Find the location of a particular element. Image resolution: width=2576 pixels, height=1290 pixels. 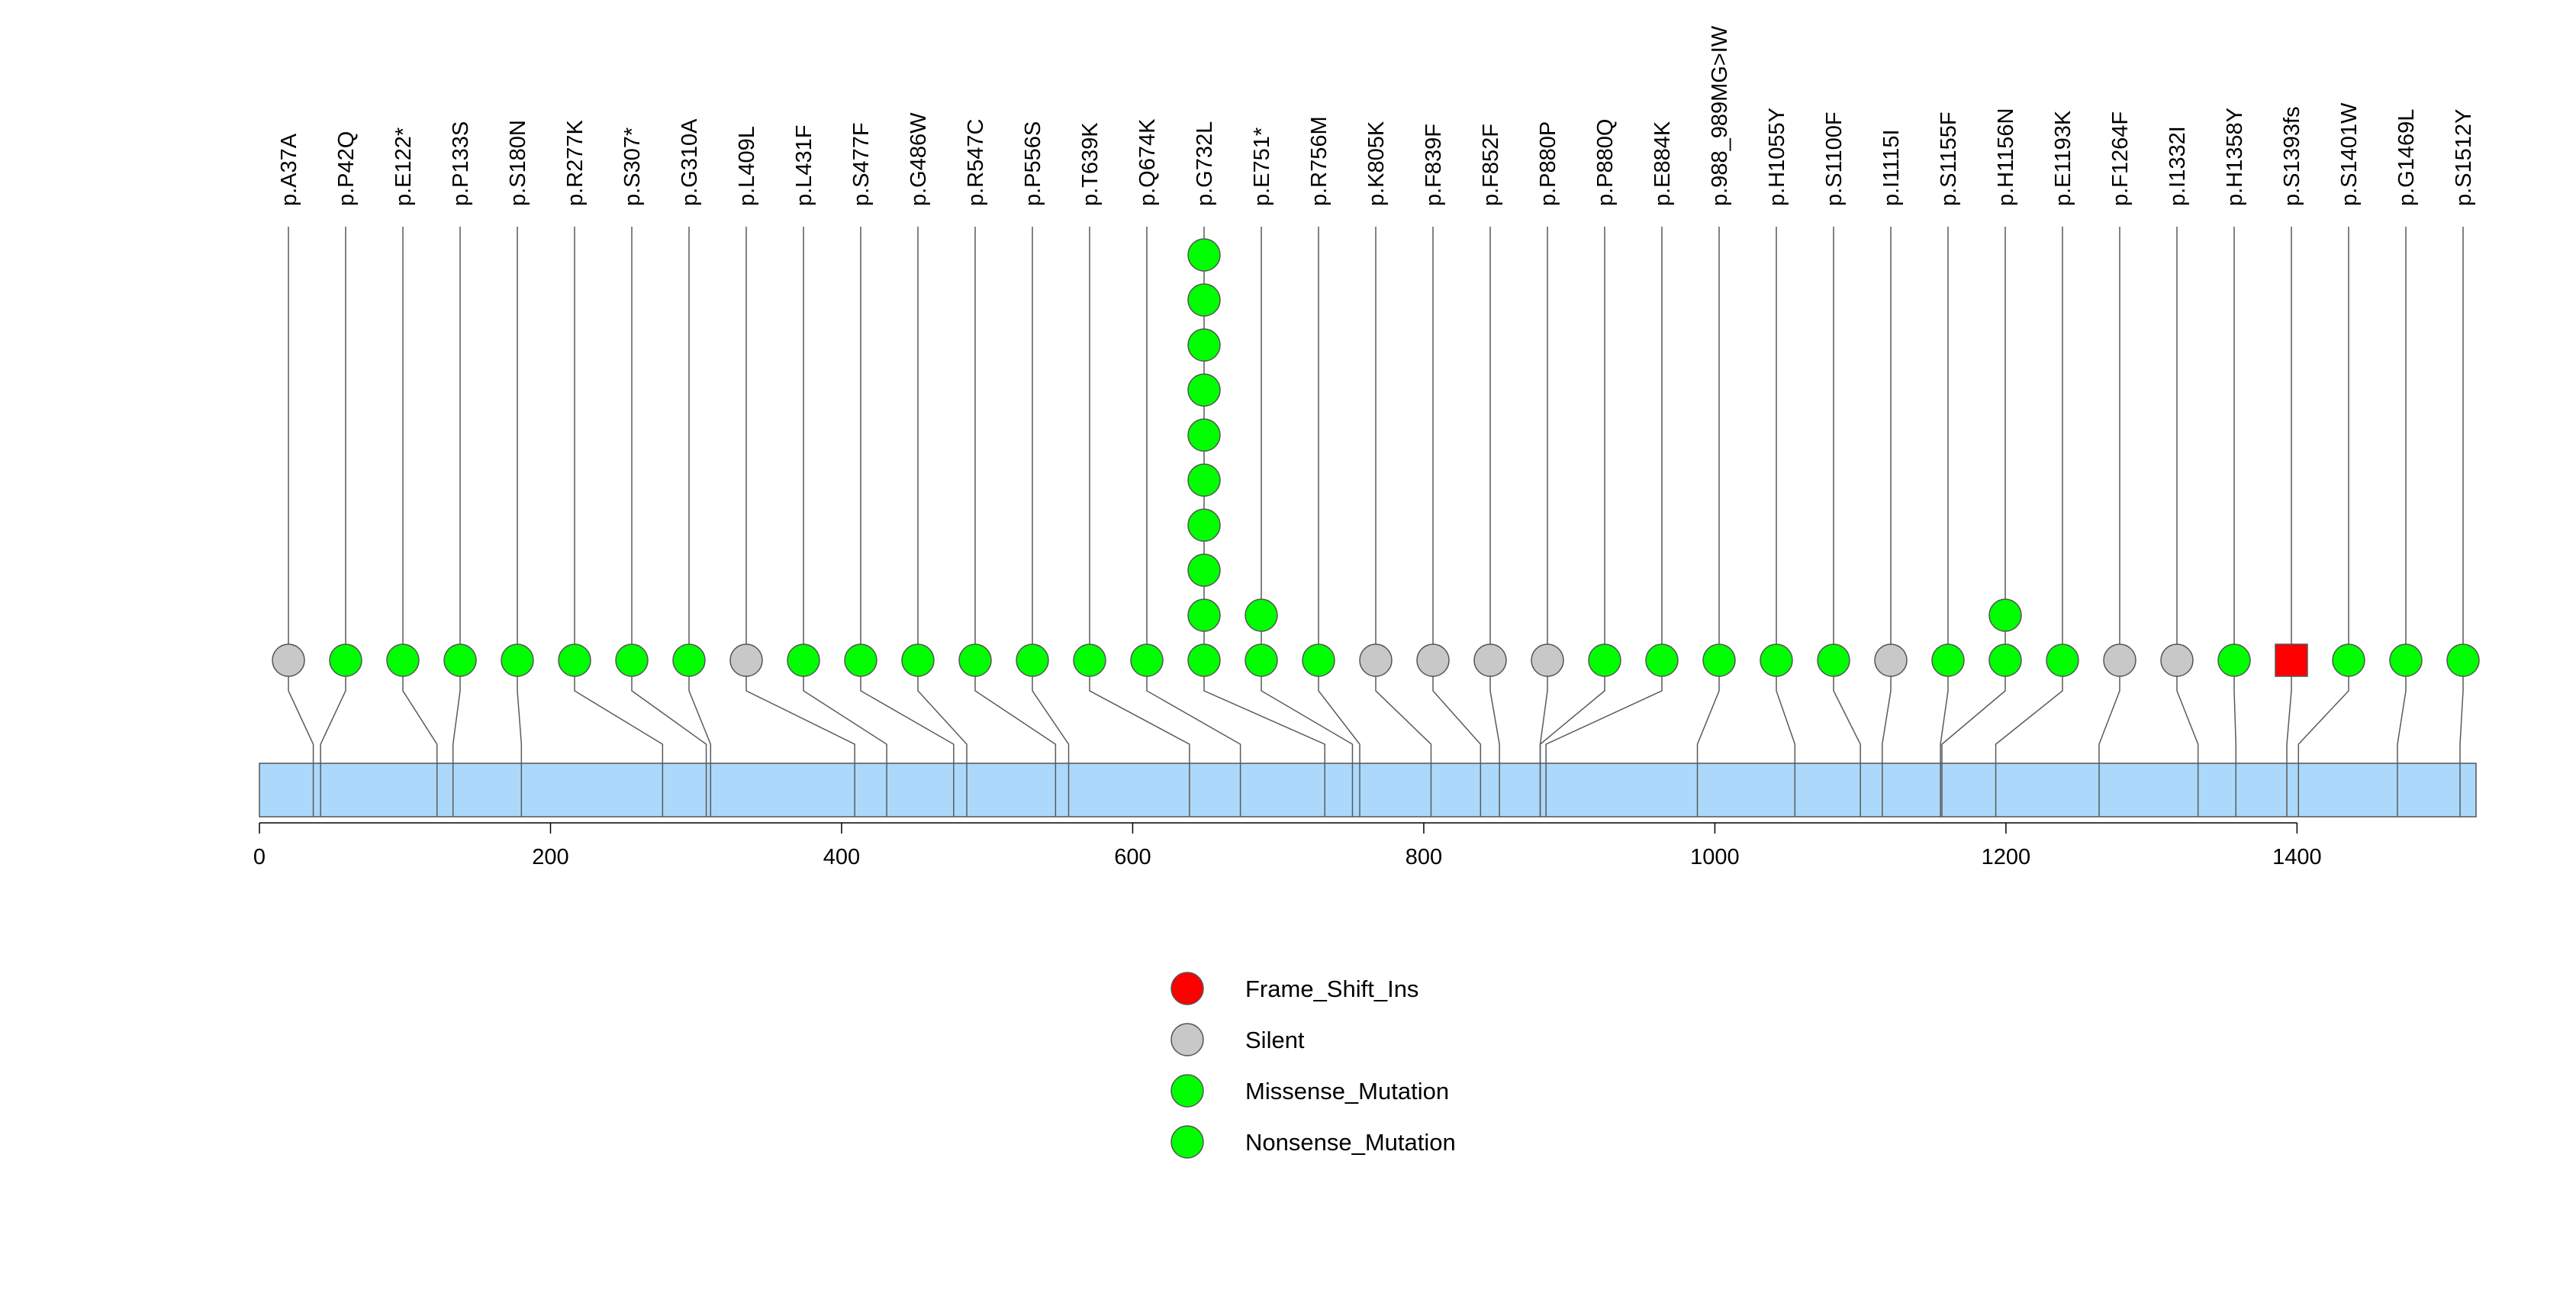

mutation-label: p.P880Q is located at coordinates (1605, 163).